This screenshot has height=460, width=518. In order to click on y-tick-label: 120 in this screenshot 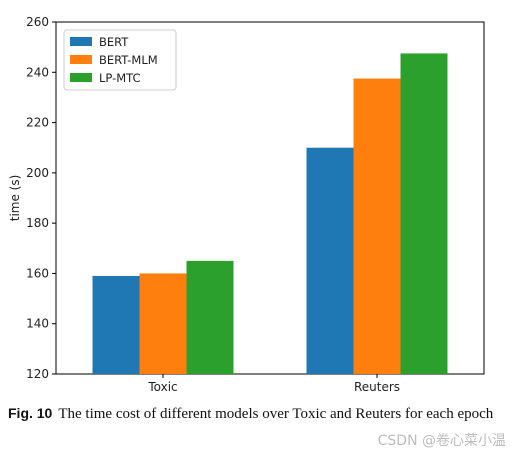, I will do `click(37, 374)`.